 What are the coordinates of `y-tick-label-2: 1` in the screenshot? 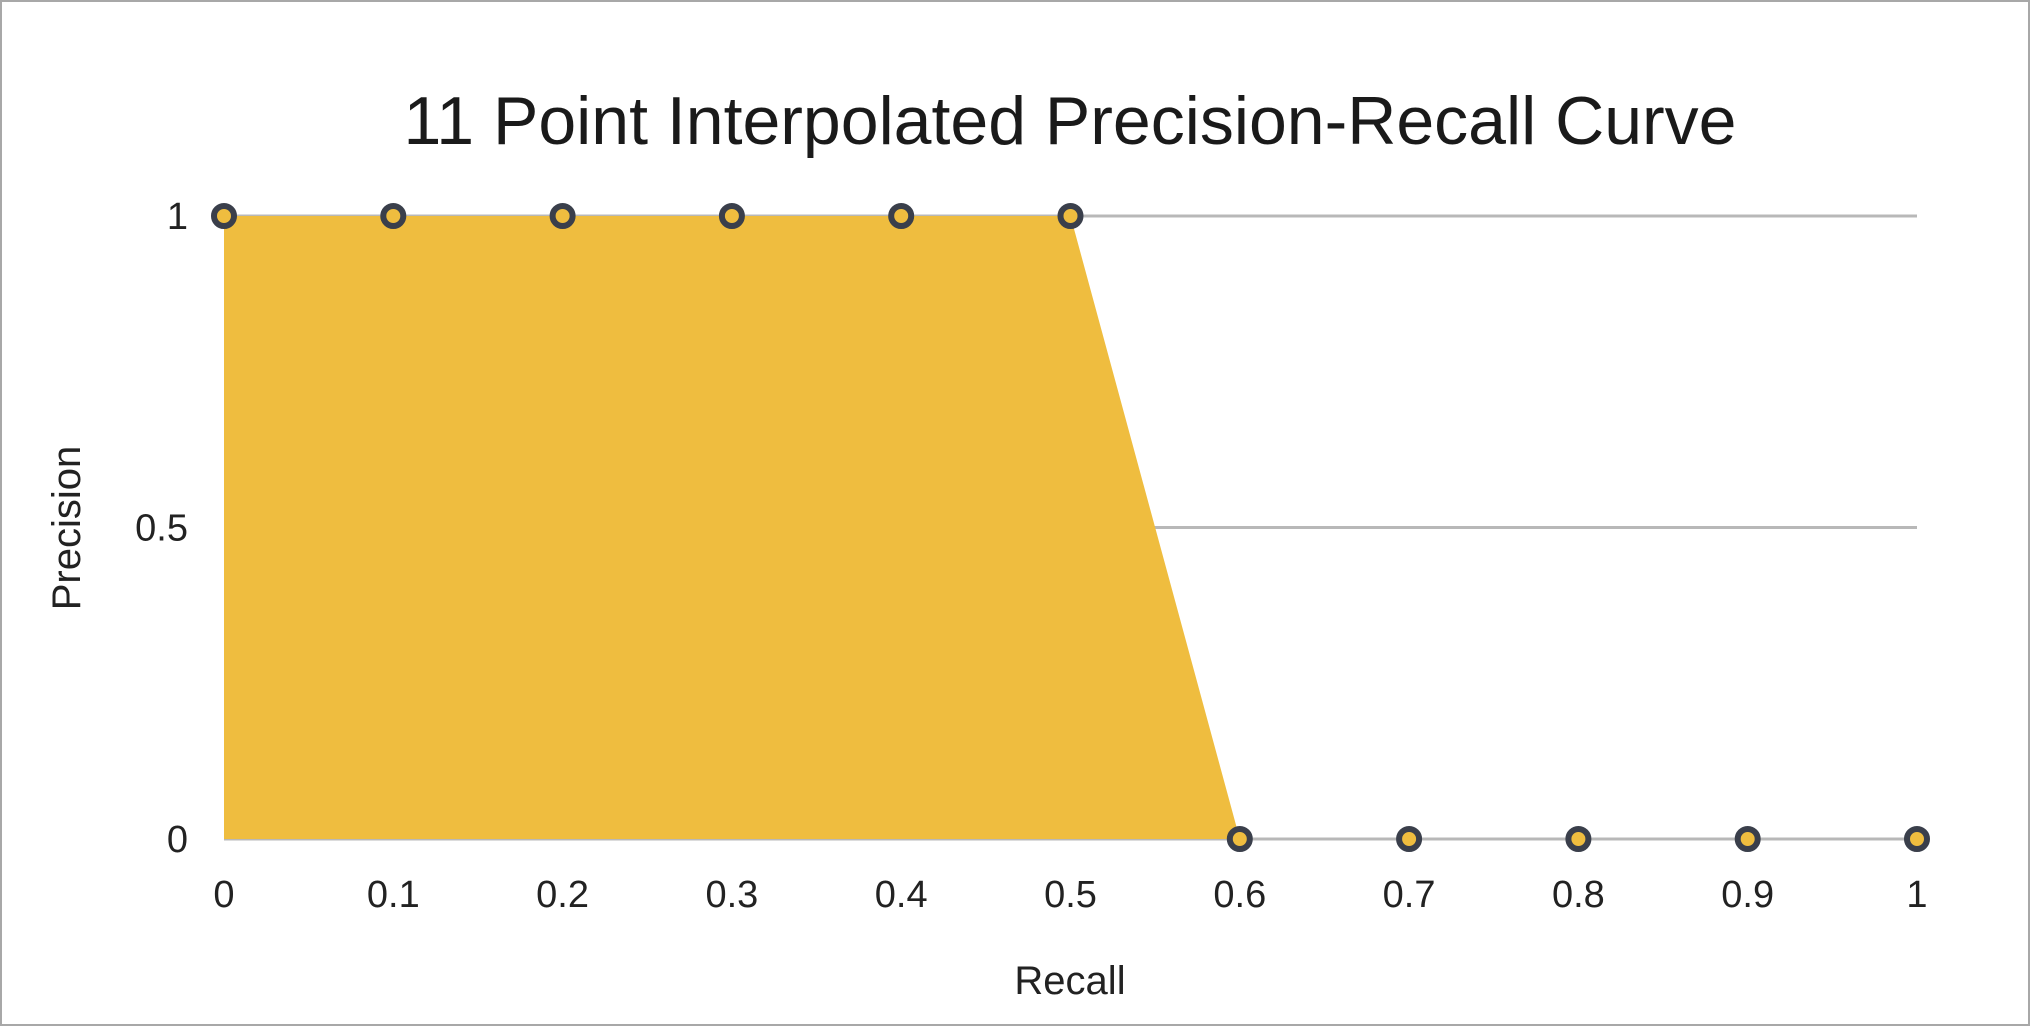 It's located at (177, 217).